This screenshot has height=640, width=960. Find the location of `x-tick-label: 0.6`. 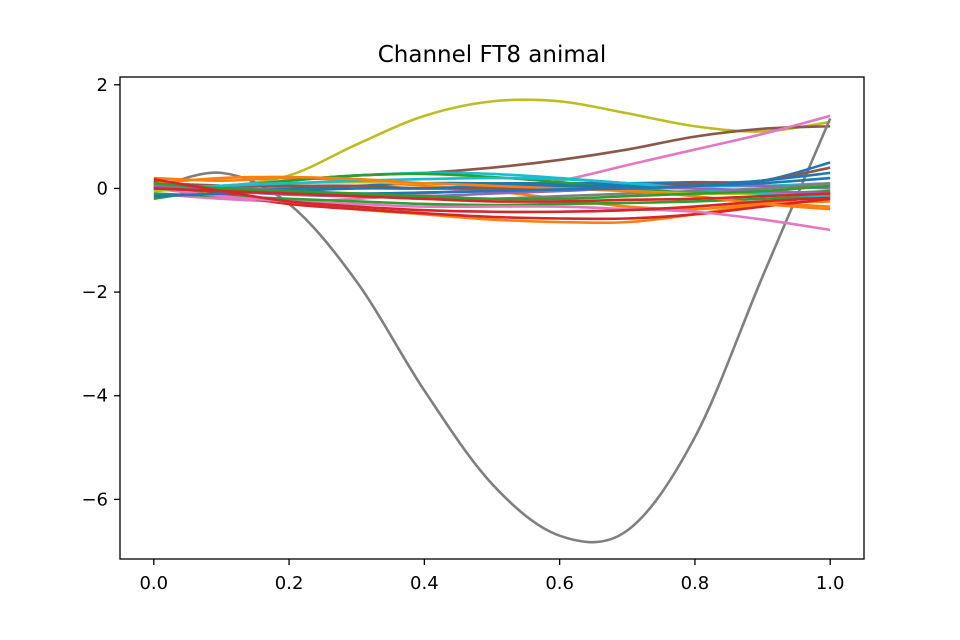

x-tick-label: 0.6 is located at coordinates (559, 583).